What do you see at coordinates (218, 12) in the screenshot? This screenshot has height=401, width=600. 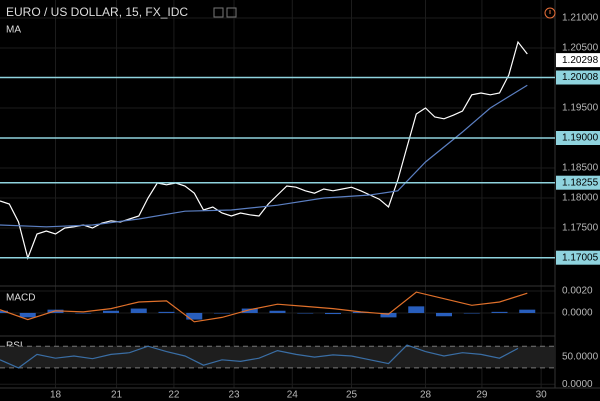 I see `settings-icon` at bounding box center [218, 12].